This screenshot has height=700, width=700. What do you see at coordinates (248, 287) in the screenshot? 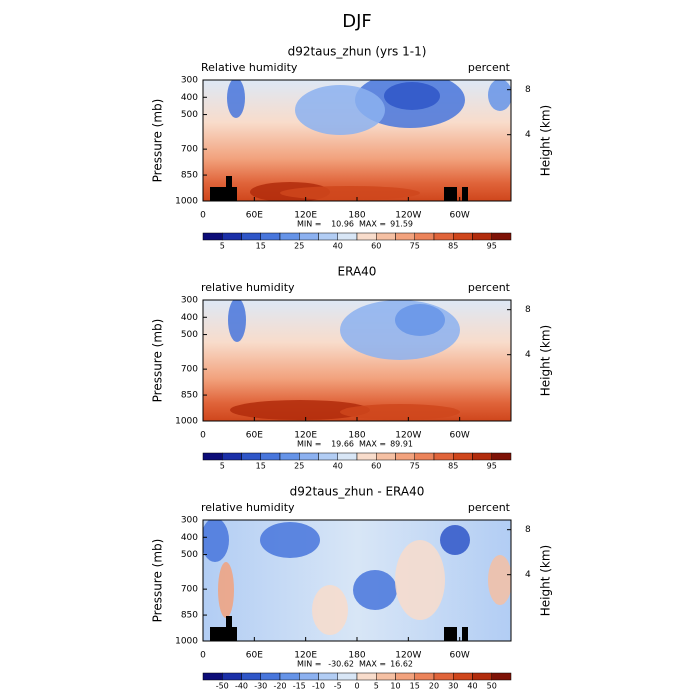
I see `left-label: relative humidity` at bounding box center [248, 287].